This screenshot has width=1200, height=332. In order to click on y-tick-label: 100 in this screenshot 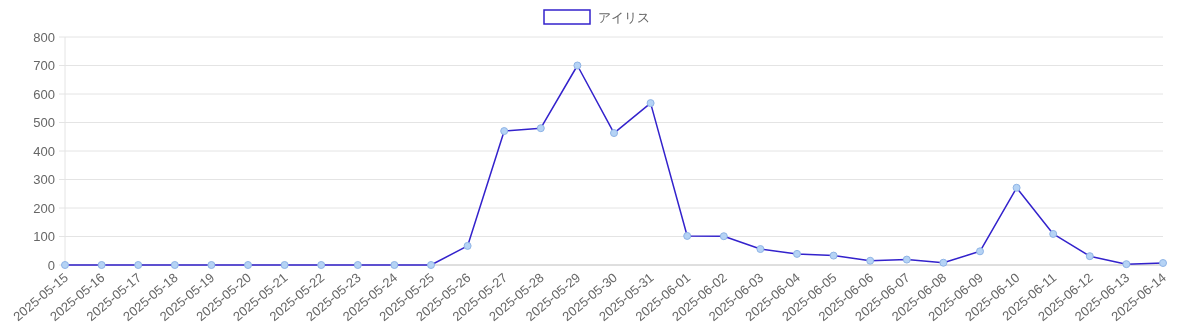, I will do `click(44, 236)`.